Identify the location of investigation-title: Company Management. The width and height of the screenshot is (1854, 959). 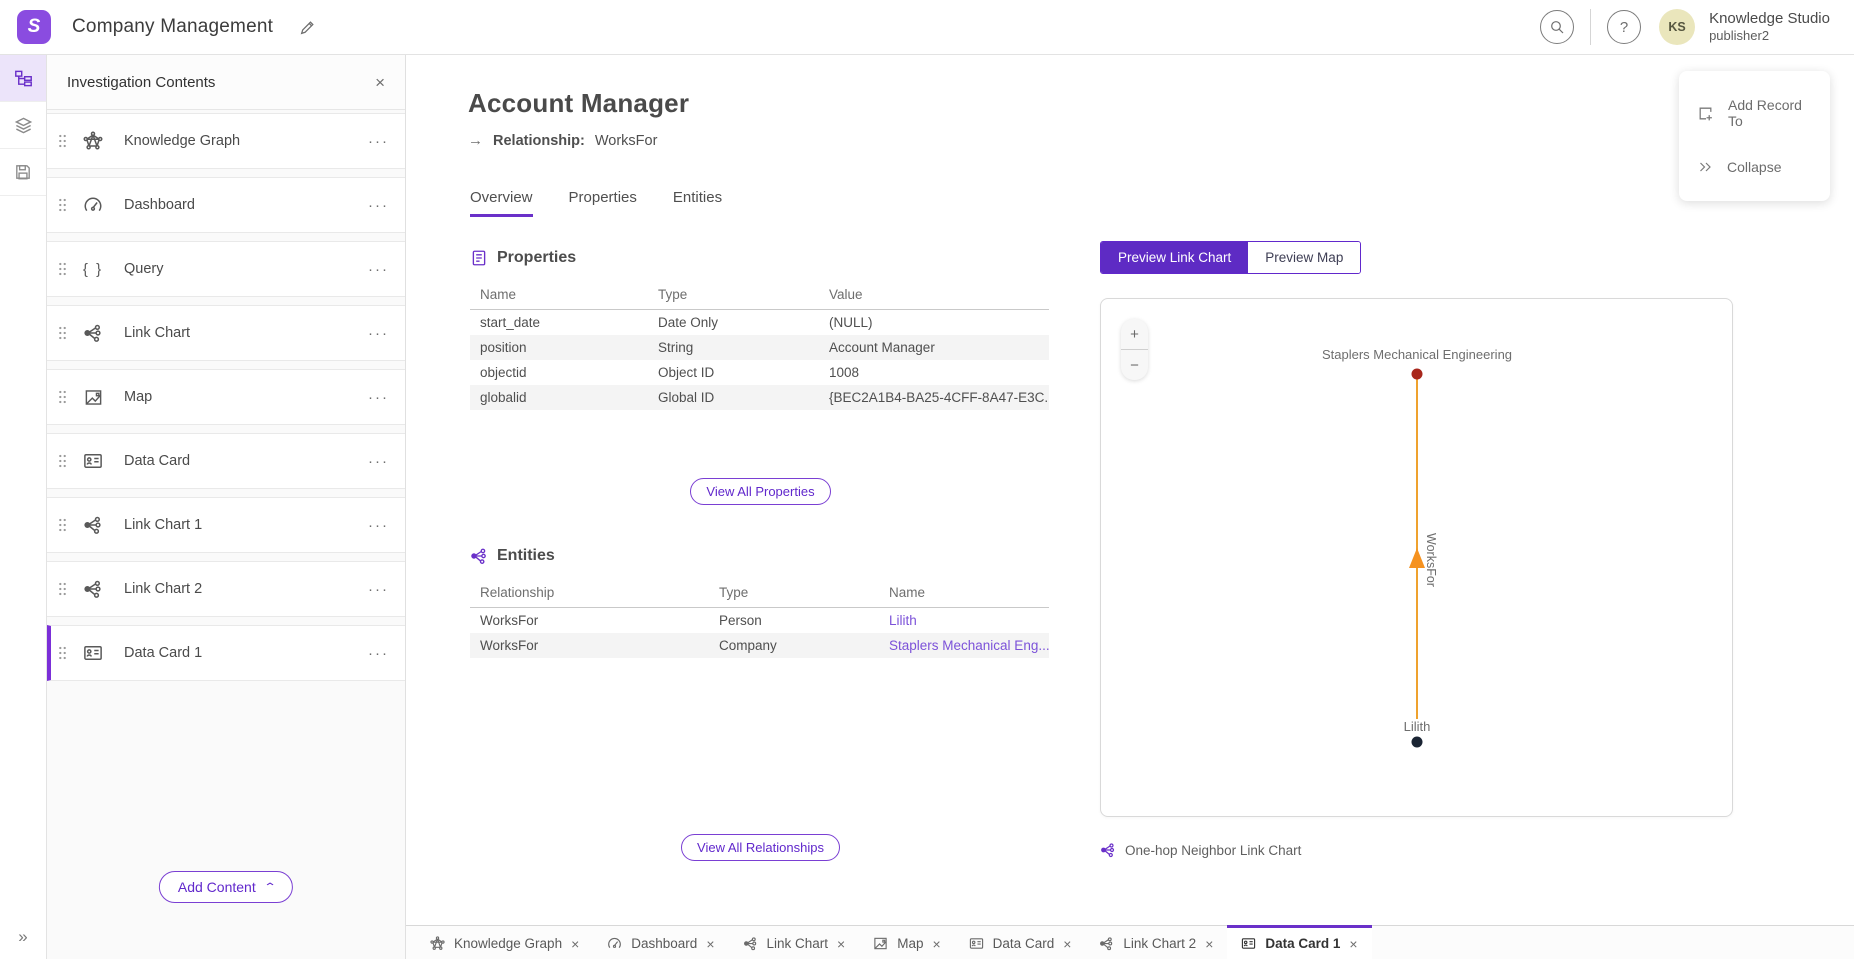
(173, 26).